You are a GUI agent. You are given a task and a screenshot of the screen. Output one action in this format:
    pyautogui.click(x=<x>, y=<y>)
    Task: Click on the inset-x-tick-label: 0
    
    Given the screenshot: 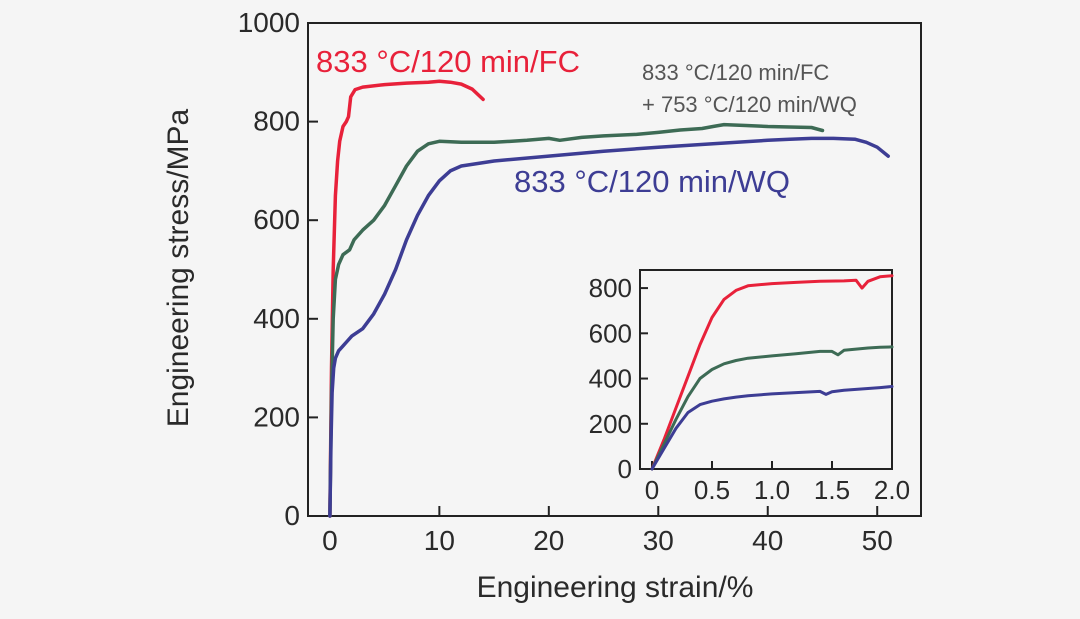 What is the action you would take?
    pyautogui.click(x=652, y=490)
    